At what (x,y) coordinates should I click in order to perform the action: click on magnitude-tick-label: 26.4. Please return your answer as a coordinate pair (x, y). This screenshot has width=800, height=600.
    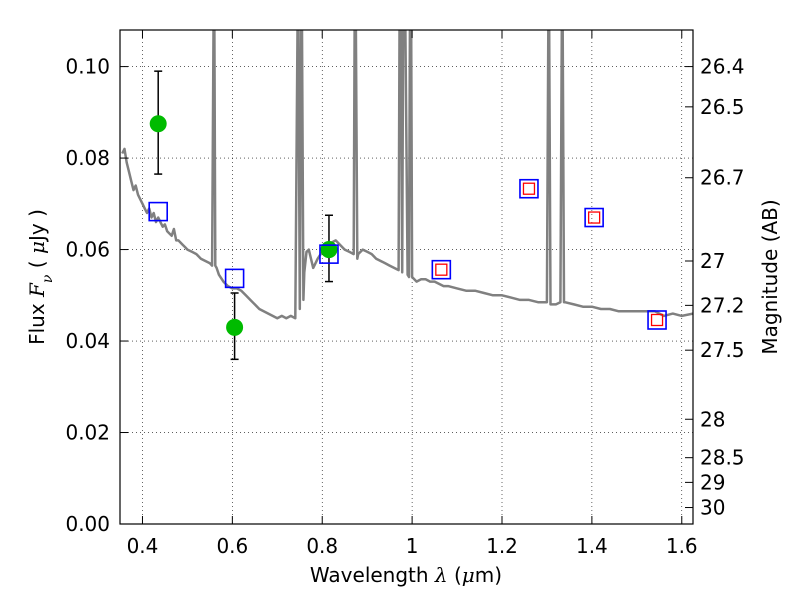
    Looking at the image, I should click on (722, 67).